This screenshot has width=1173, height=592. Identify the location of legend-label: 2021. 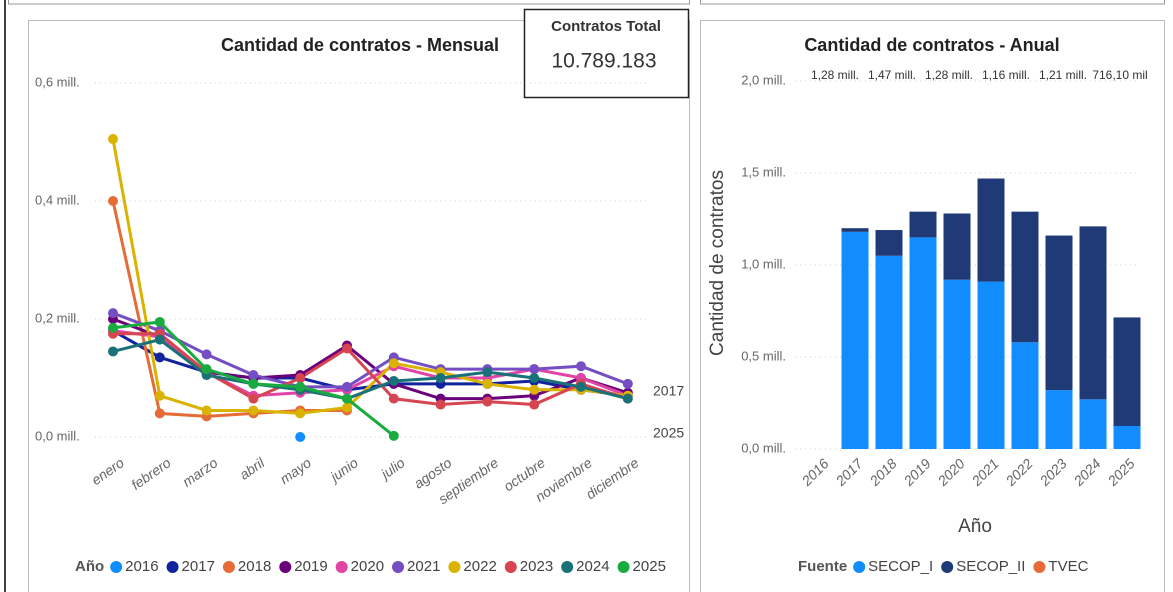
(423, 566).